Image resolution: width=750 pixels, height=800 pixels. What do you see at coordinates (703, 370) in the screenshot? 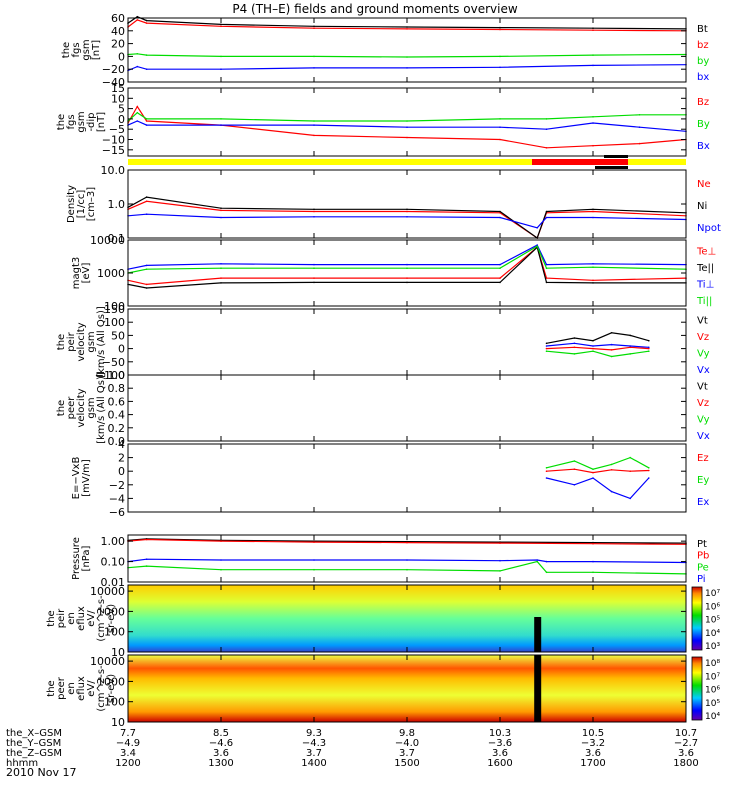
I see `legend-entry: Vx` at bounding box center [703, 370].